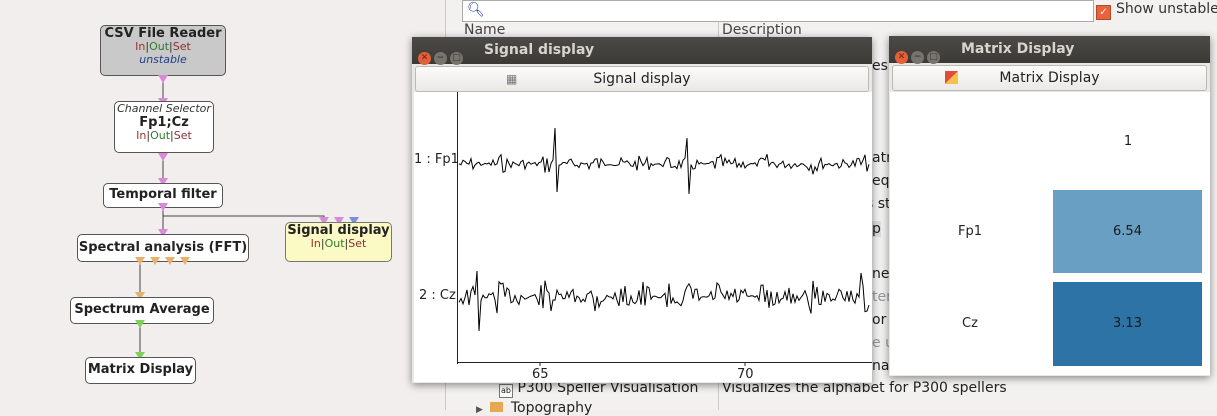 This screenshot has width=1217, height=416. I want to click on box-subtitle: Channel Selector, so click(164, 108).